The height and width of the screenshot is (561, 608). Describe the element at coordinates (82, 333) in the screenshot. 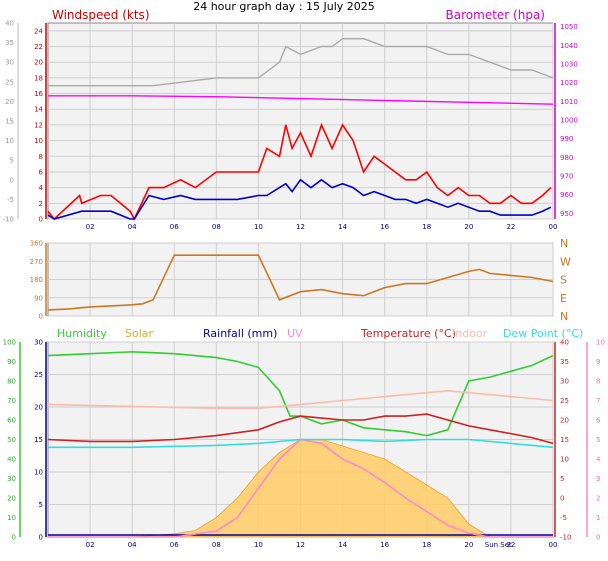

I see `legend-item: Humidity` at that location.